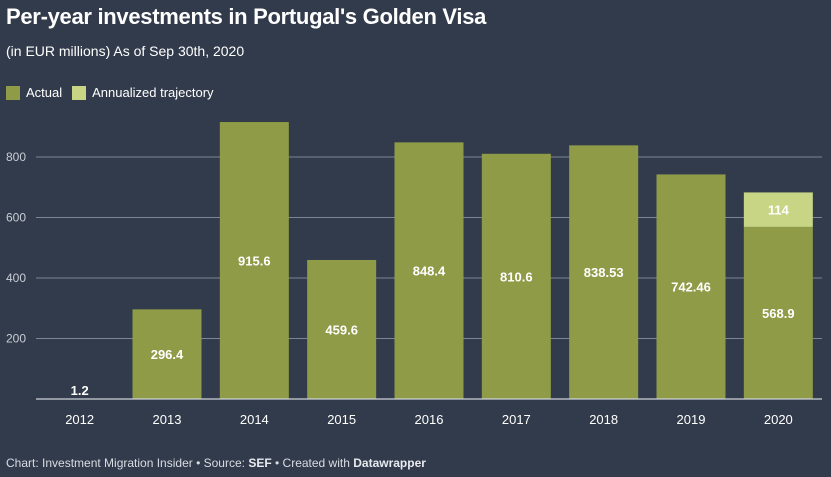  I want to click on legend-item-annualized: Annualized trajectory, so click(143, 92).